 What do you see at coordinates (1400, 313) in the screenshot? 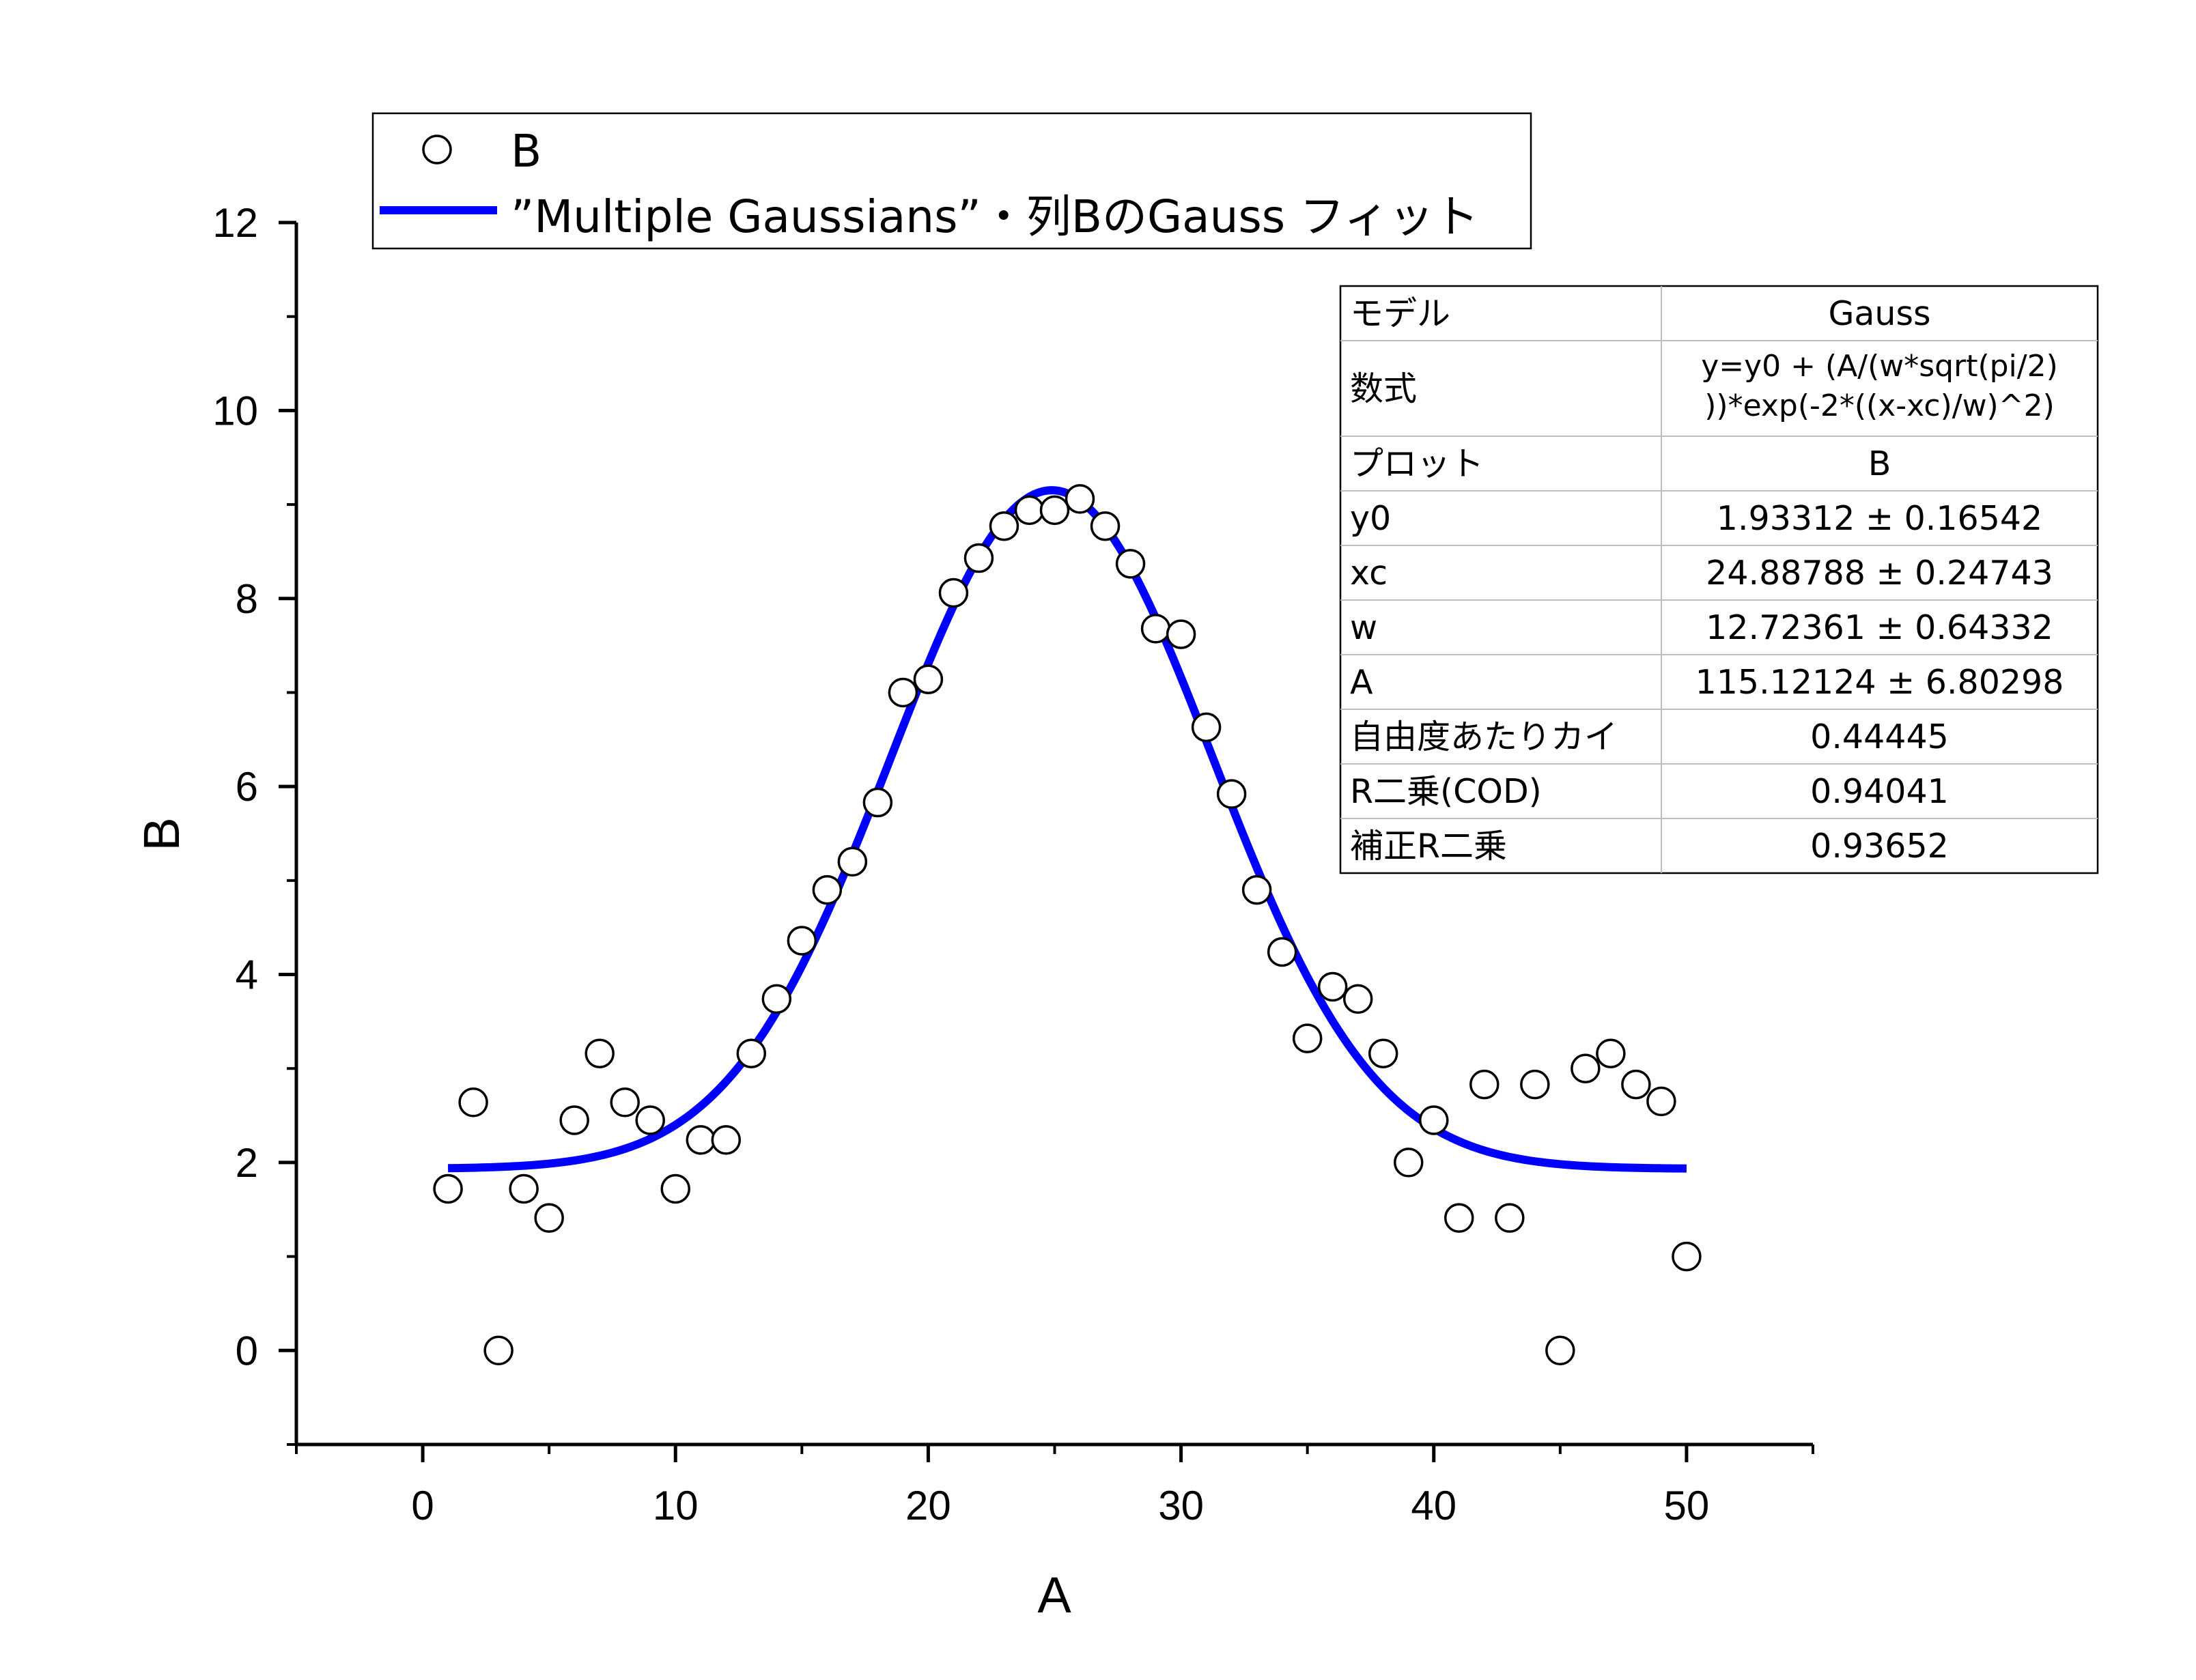
I see `table-row-label: モデル` at bounding box center [1400, 313].